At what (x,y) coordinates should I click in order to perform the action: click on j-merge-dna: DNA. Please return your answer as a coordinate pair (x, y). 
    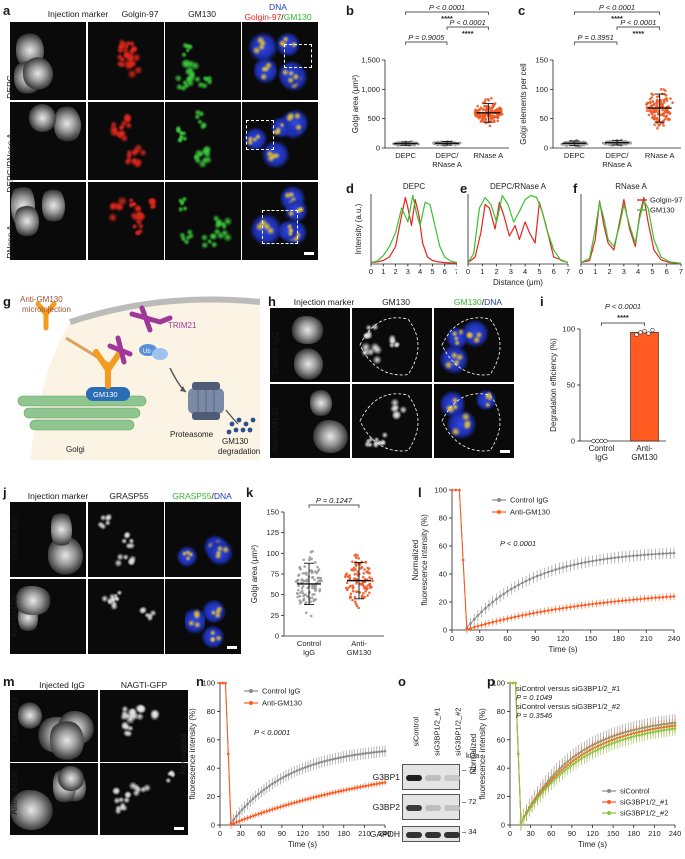
    Looking at the image, I should click on (222, 496).